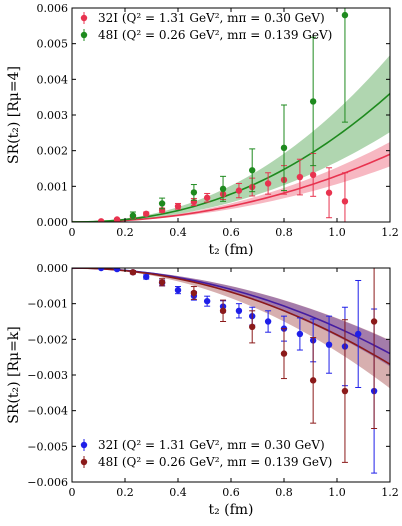  Describe the element at coordinates (47, 304) in the screenshot. I see `y-tick-label: −0.001` at that location.